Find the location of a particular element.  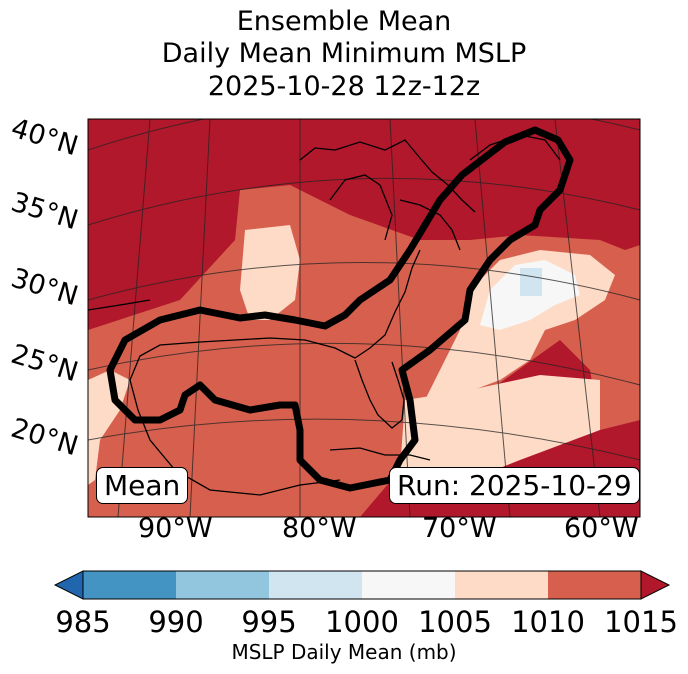

colorbar-extend-high is located at coordinates (655, 585).